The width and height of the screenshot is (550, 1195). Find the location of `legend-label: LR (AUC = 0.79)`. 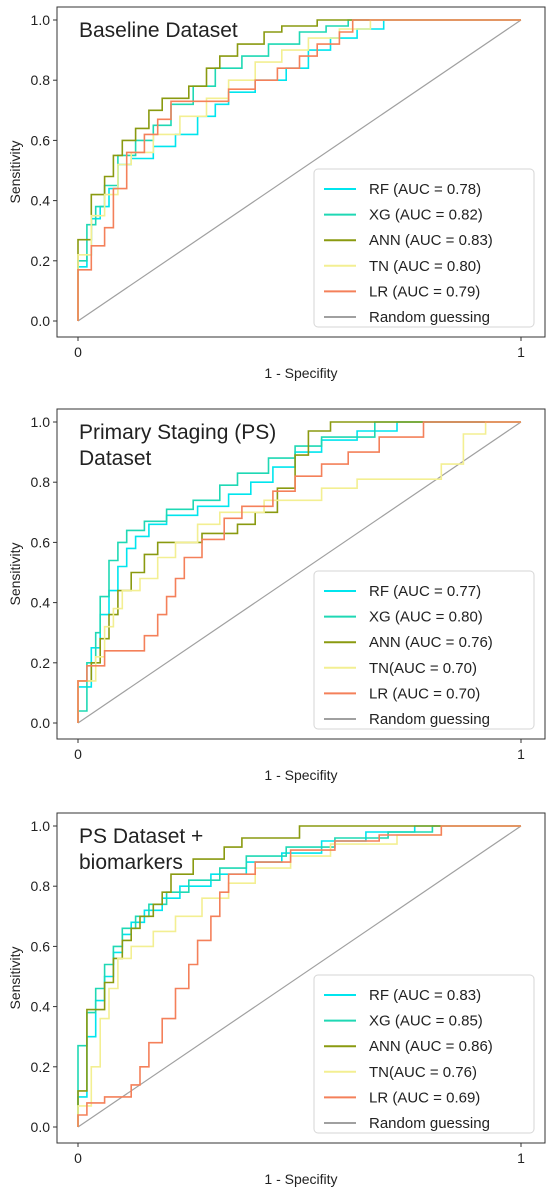

legend-label: LR (AUC = 0.79) is located at coordinates (424, 291).